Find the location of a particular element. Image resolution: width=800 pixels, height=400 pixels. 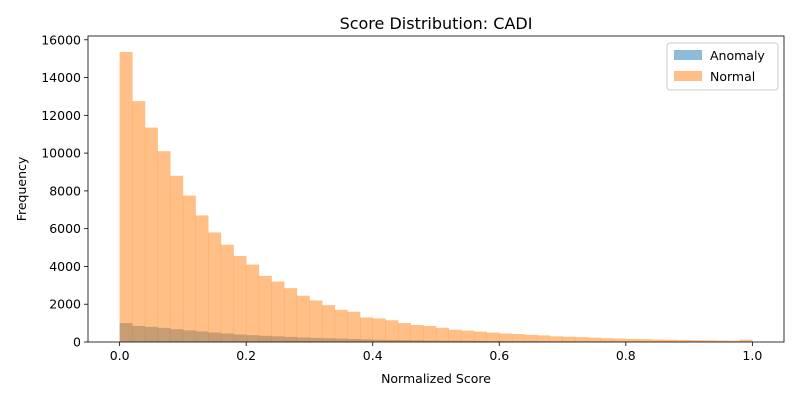

y-tick-label-4: 8000 is located at coordinates (65, 190).